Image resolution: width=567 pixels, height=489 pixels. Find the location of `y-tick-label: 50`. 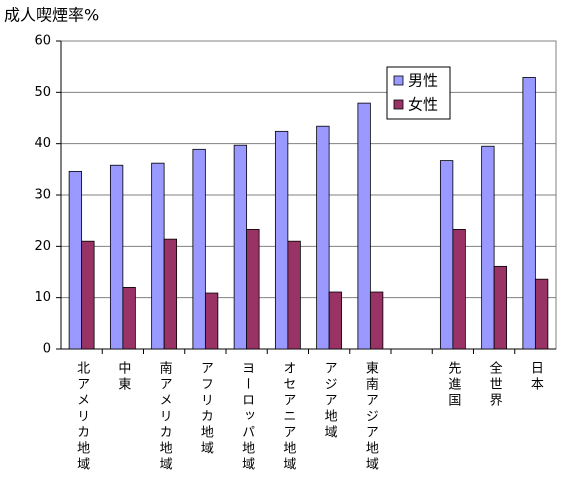

y-tick-label: 50 is located at coordinates (42, 92).